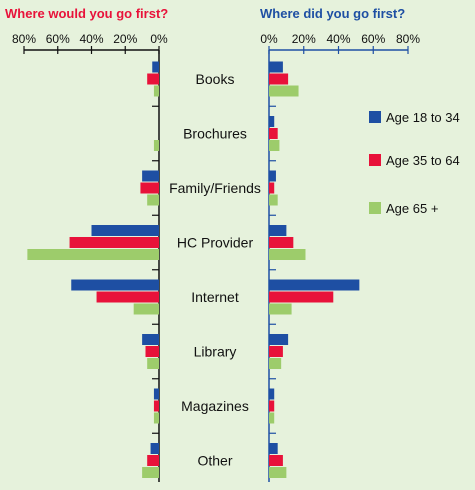 This screenshot has height=490, width=475. What do you see at coordinates (86, 13) in the screenshot?
I see `left-chart-title: Where would you go first?` at bounding box center [86, 13].